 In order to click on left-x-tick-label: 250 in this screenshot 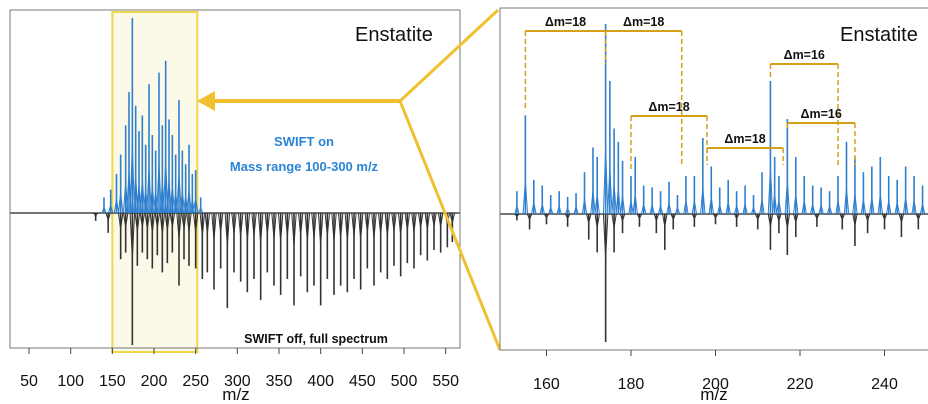, I will do `click(195, 381)`.